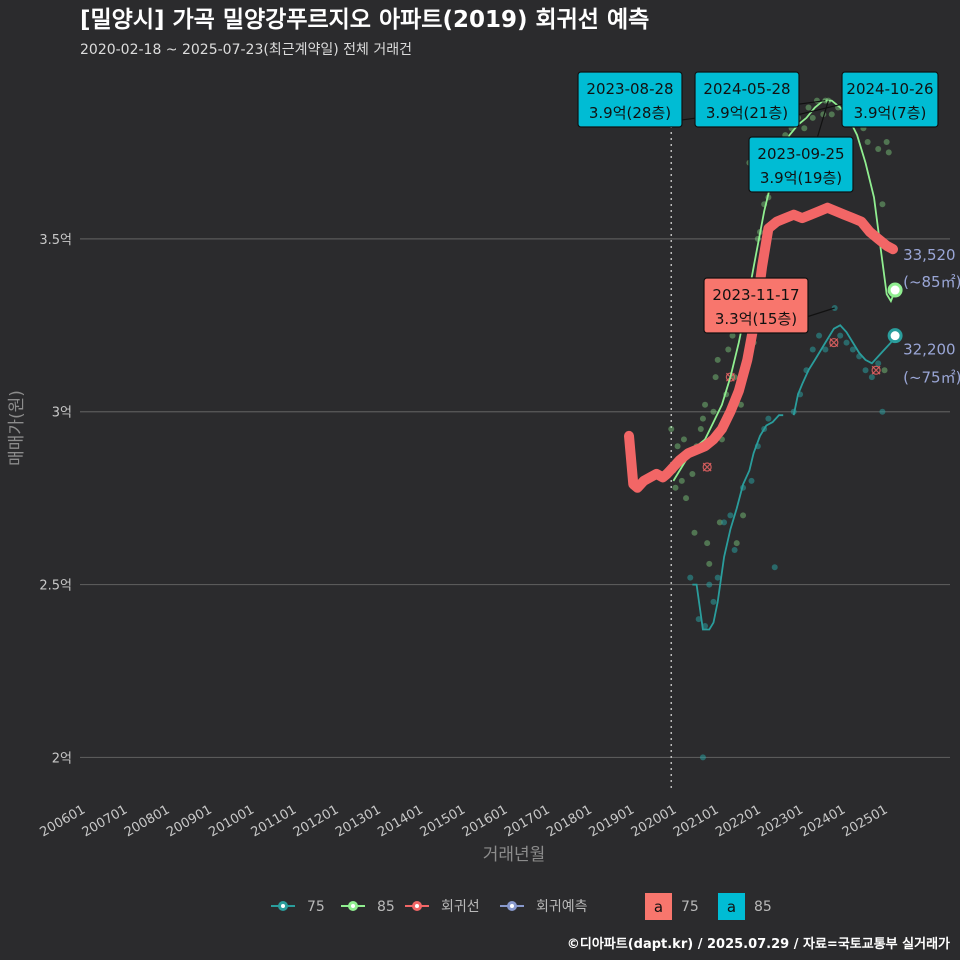 The height and width of the screenshot is (960, 960). Describe the element at coordinates (658, 906) in the screenshot. I see `legend-label-swatch` at that location.